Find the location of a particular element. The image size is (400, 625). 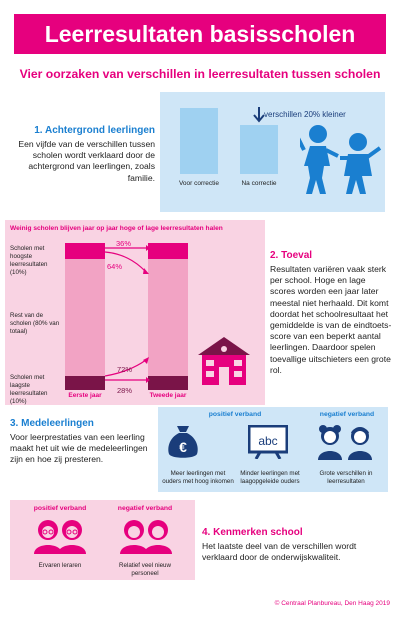

row-label-rest: Rest van de scholen (80% van totaal) is located at coordinates (35, 323).